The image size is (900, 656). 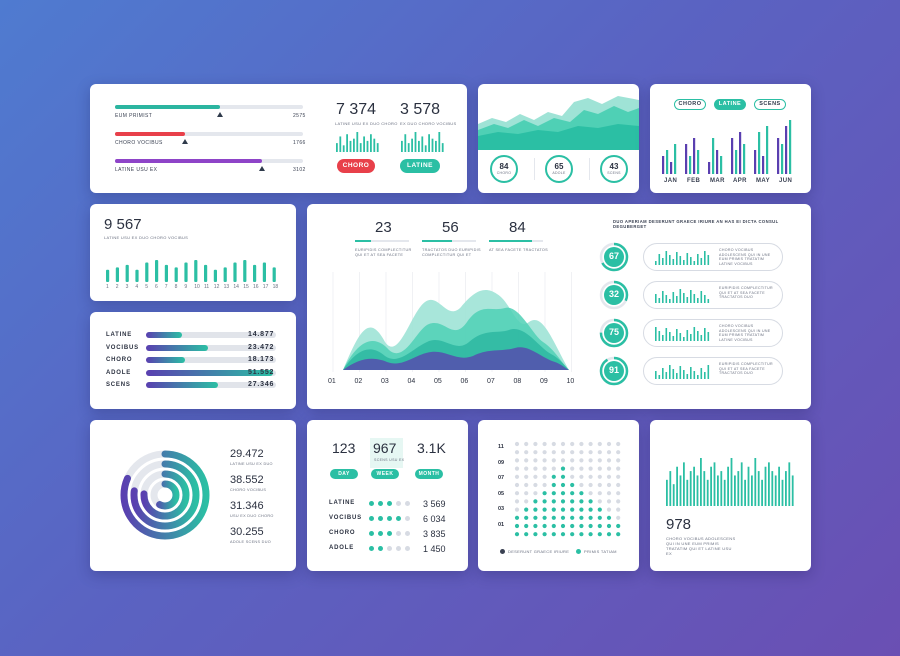 I want to click on period-week-button: WEEK, so click(x=385, y=474).